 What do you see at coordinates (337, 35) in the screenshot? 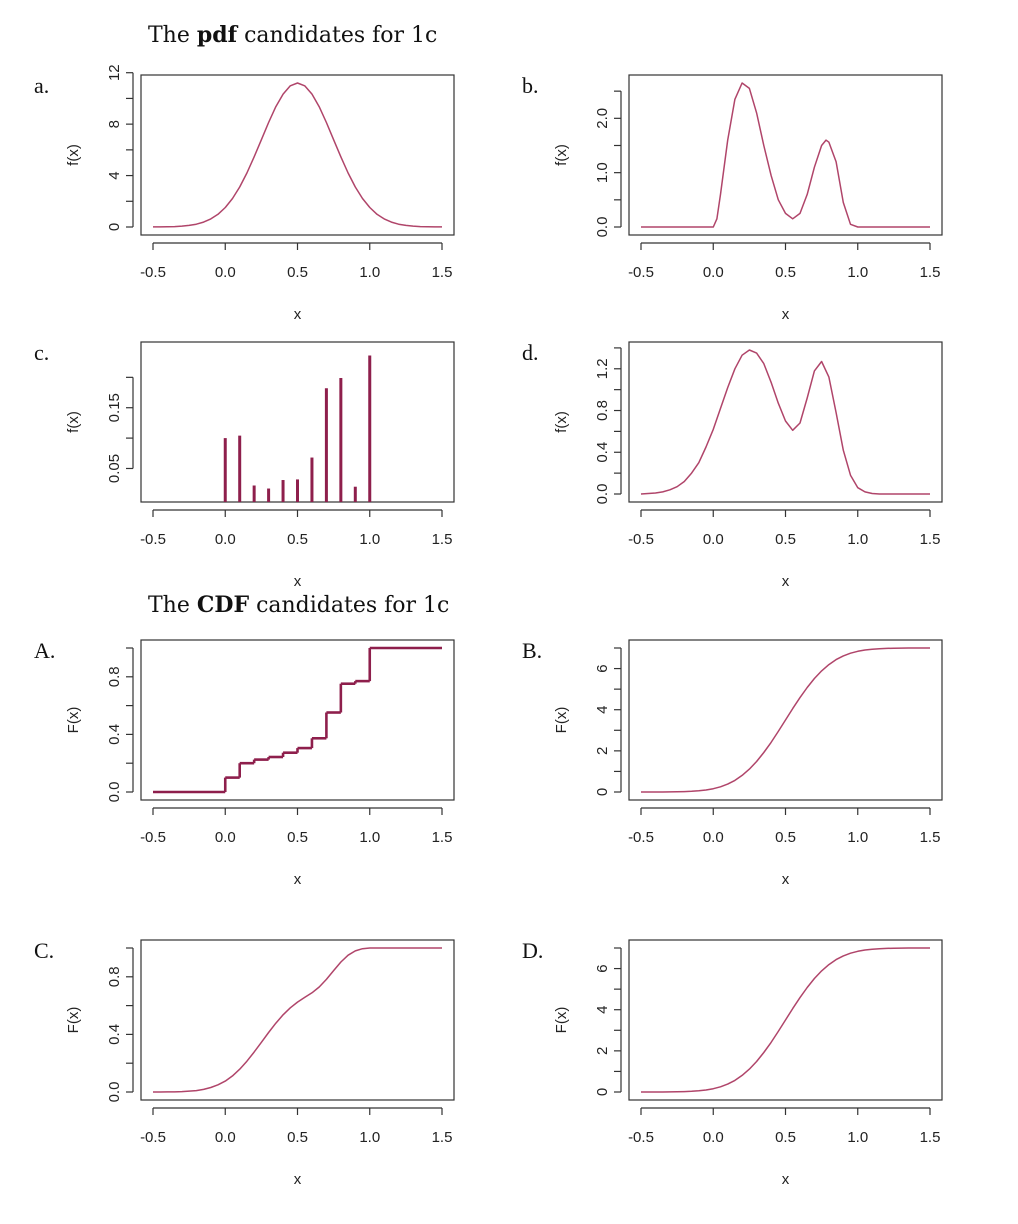
I see `pdf-heading-post: candidates for 1c` at bounding box center [337, 35].